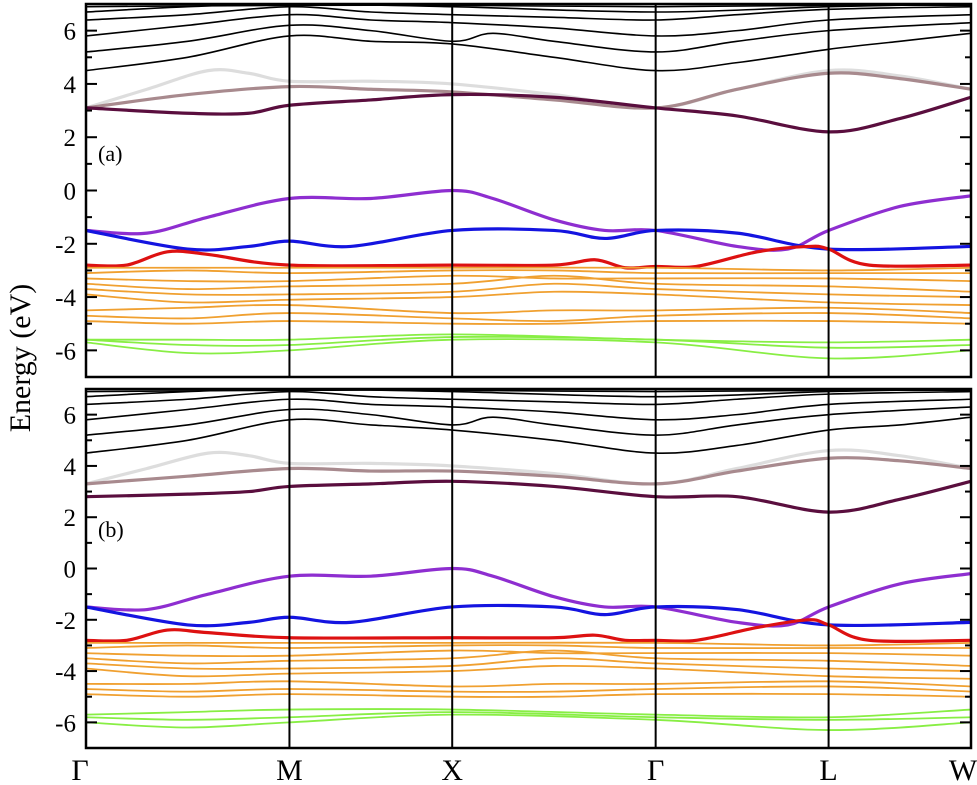 This screenshot has width=977, height=785. Describe the element at coordinates (20, 358) in the screenshot. I see `y-axis-title: Energy (eV)` at that location.